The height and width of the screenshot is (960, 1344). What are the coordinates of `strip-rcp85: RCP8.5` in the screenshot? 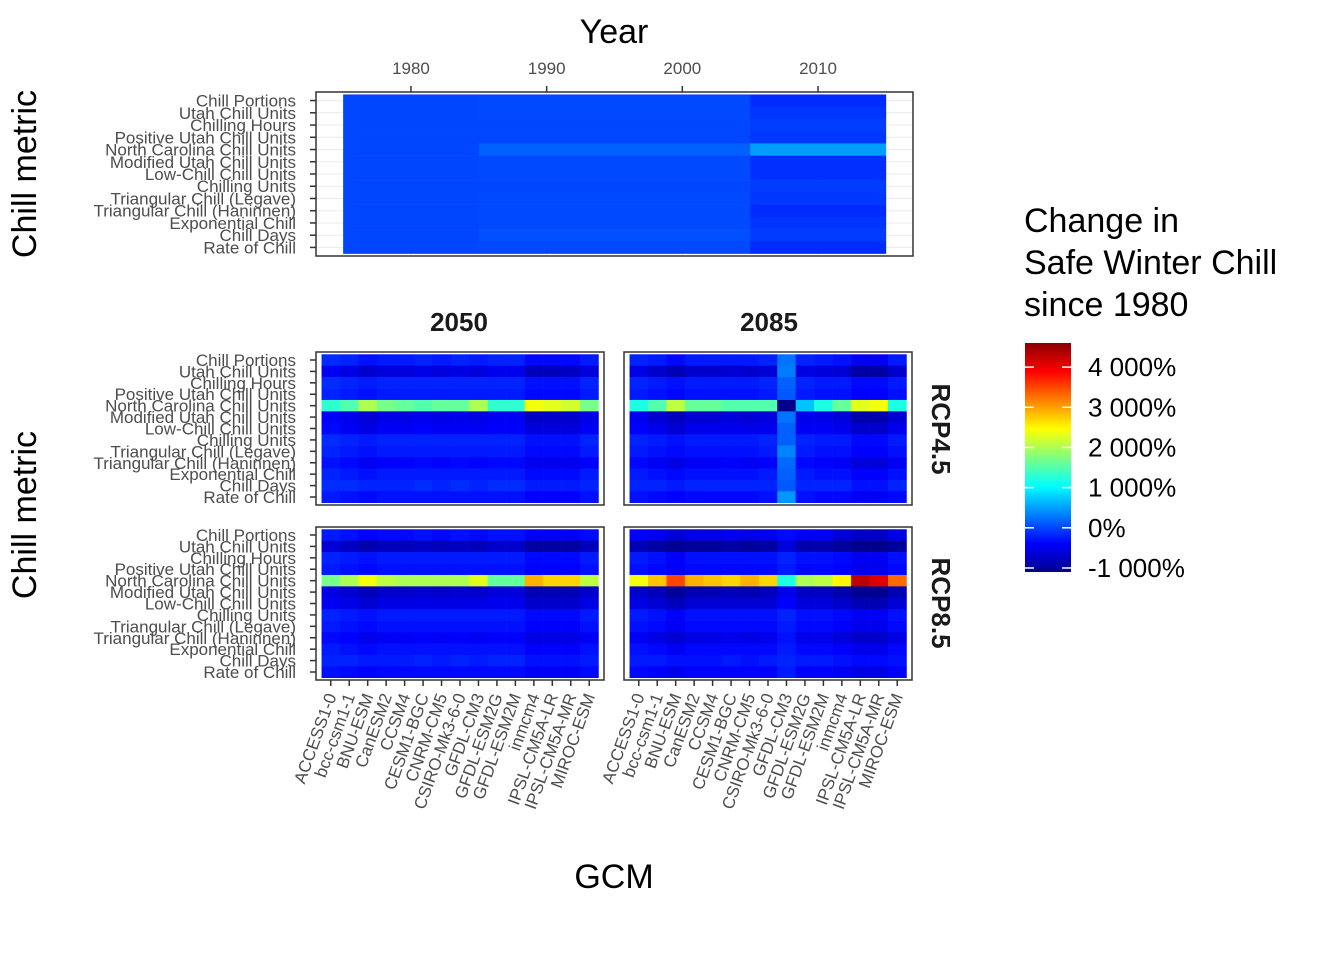 It's located at (941, 602).